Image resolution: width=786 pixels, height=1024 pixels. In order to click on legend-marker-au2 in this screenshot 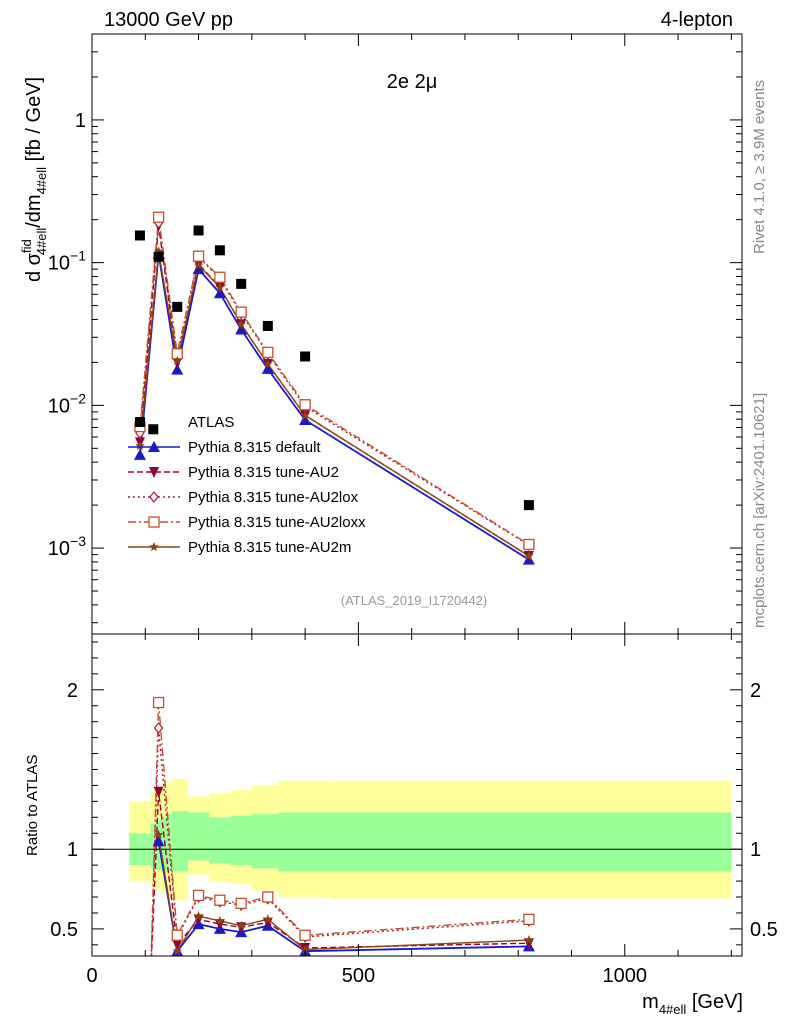, I will do `click(154, 472)`.